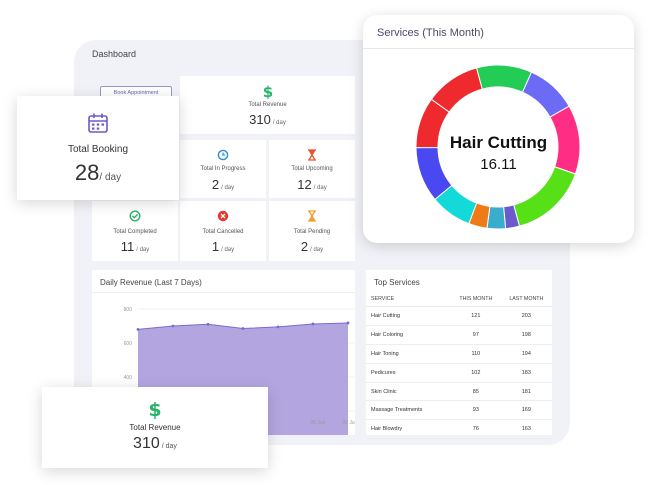 The height and width of the screenshot is (485, 650). I want to click on table-row: Hair Coloring 97 198, so click(459, 335).